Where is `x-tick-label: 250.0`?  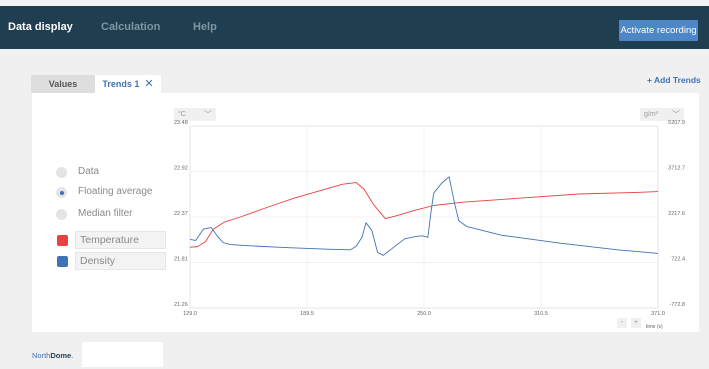
x-tick-label: 250.0 is located at coordinates (424, 314).